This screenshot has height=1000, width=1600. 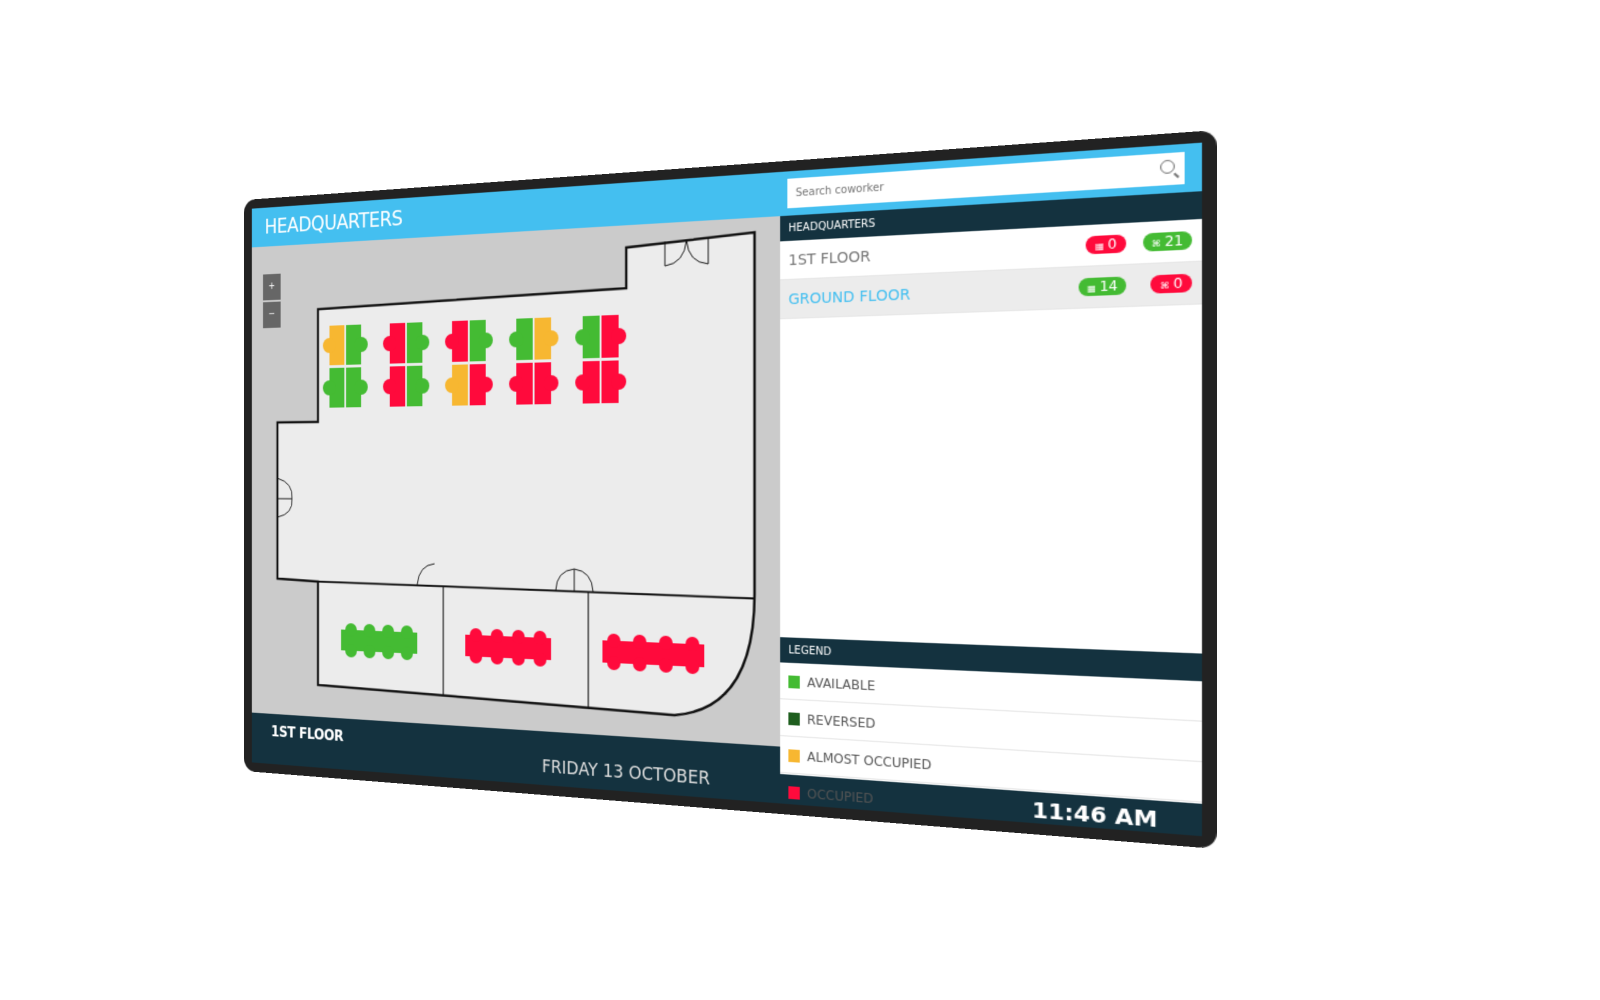 What do you see at coordinates (1171, 284) in the screenshot?
I see `count-badge: ⌘ 0` at bounding box center [1171, 284].